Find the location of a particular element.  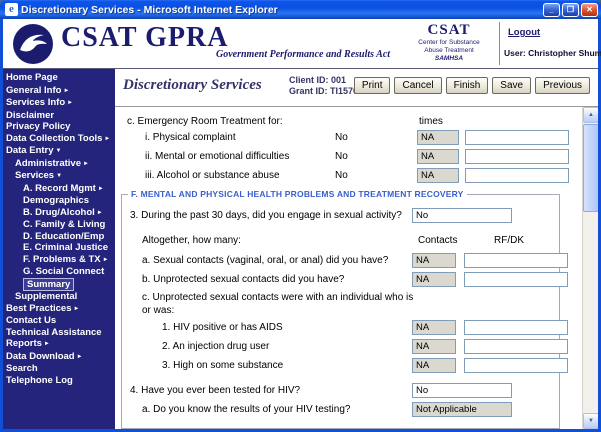

sidebar-item-data-download: Data Download ► is located at coordinates (60, 357).